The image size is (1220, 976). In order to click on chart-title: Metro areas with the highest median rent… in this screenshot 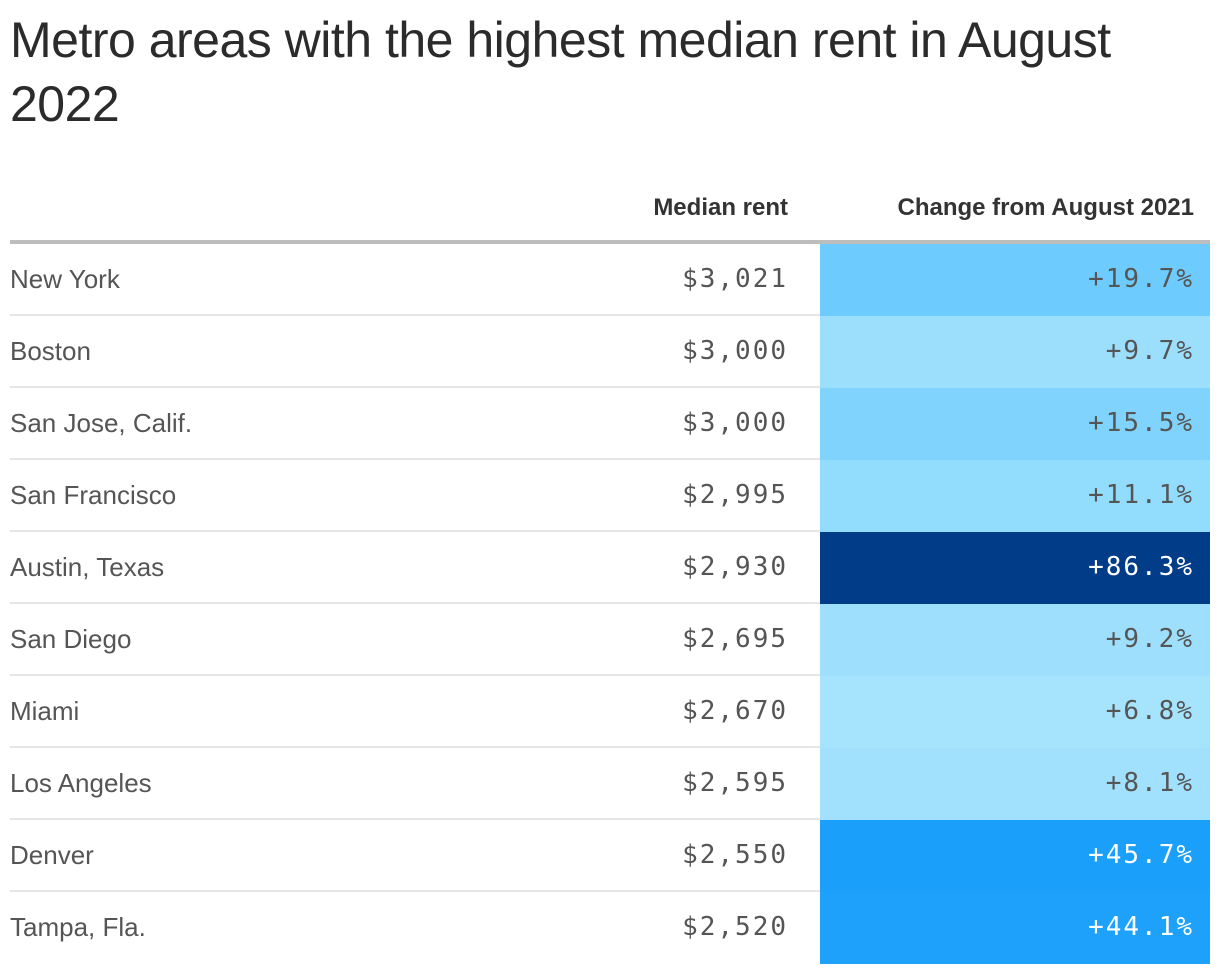, I will do `click(560, 72)`.